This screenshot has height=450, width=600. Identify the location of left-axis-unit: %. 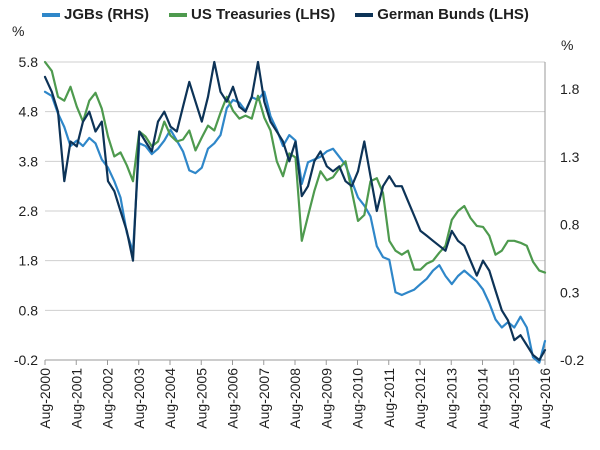
(18, 31).